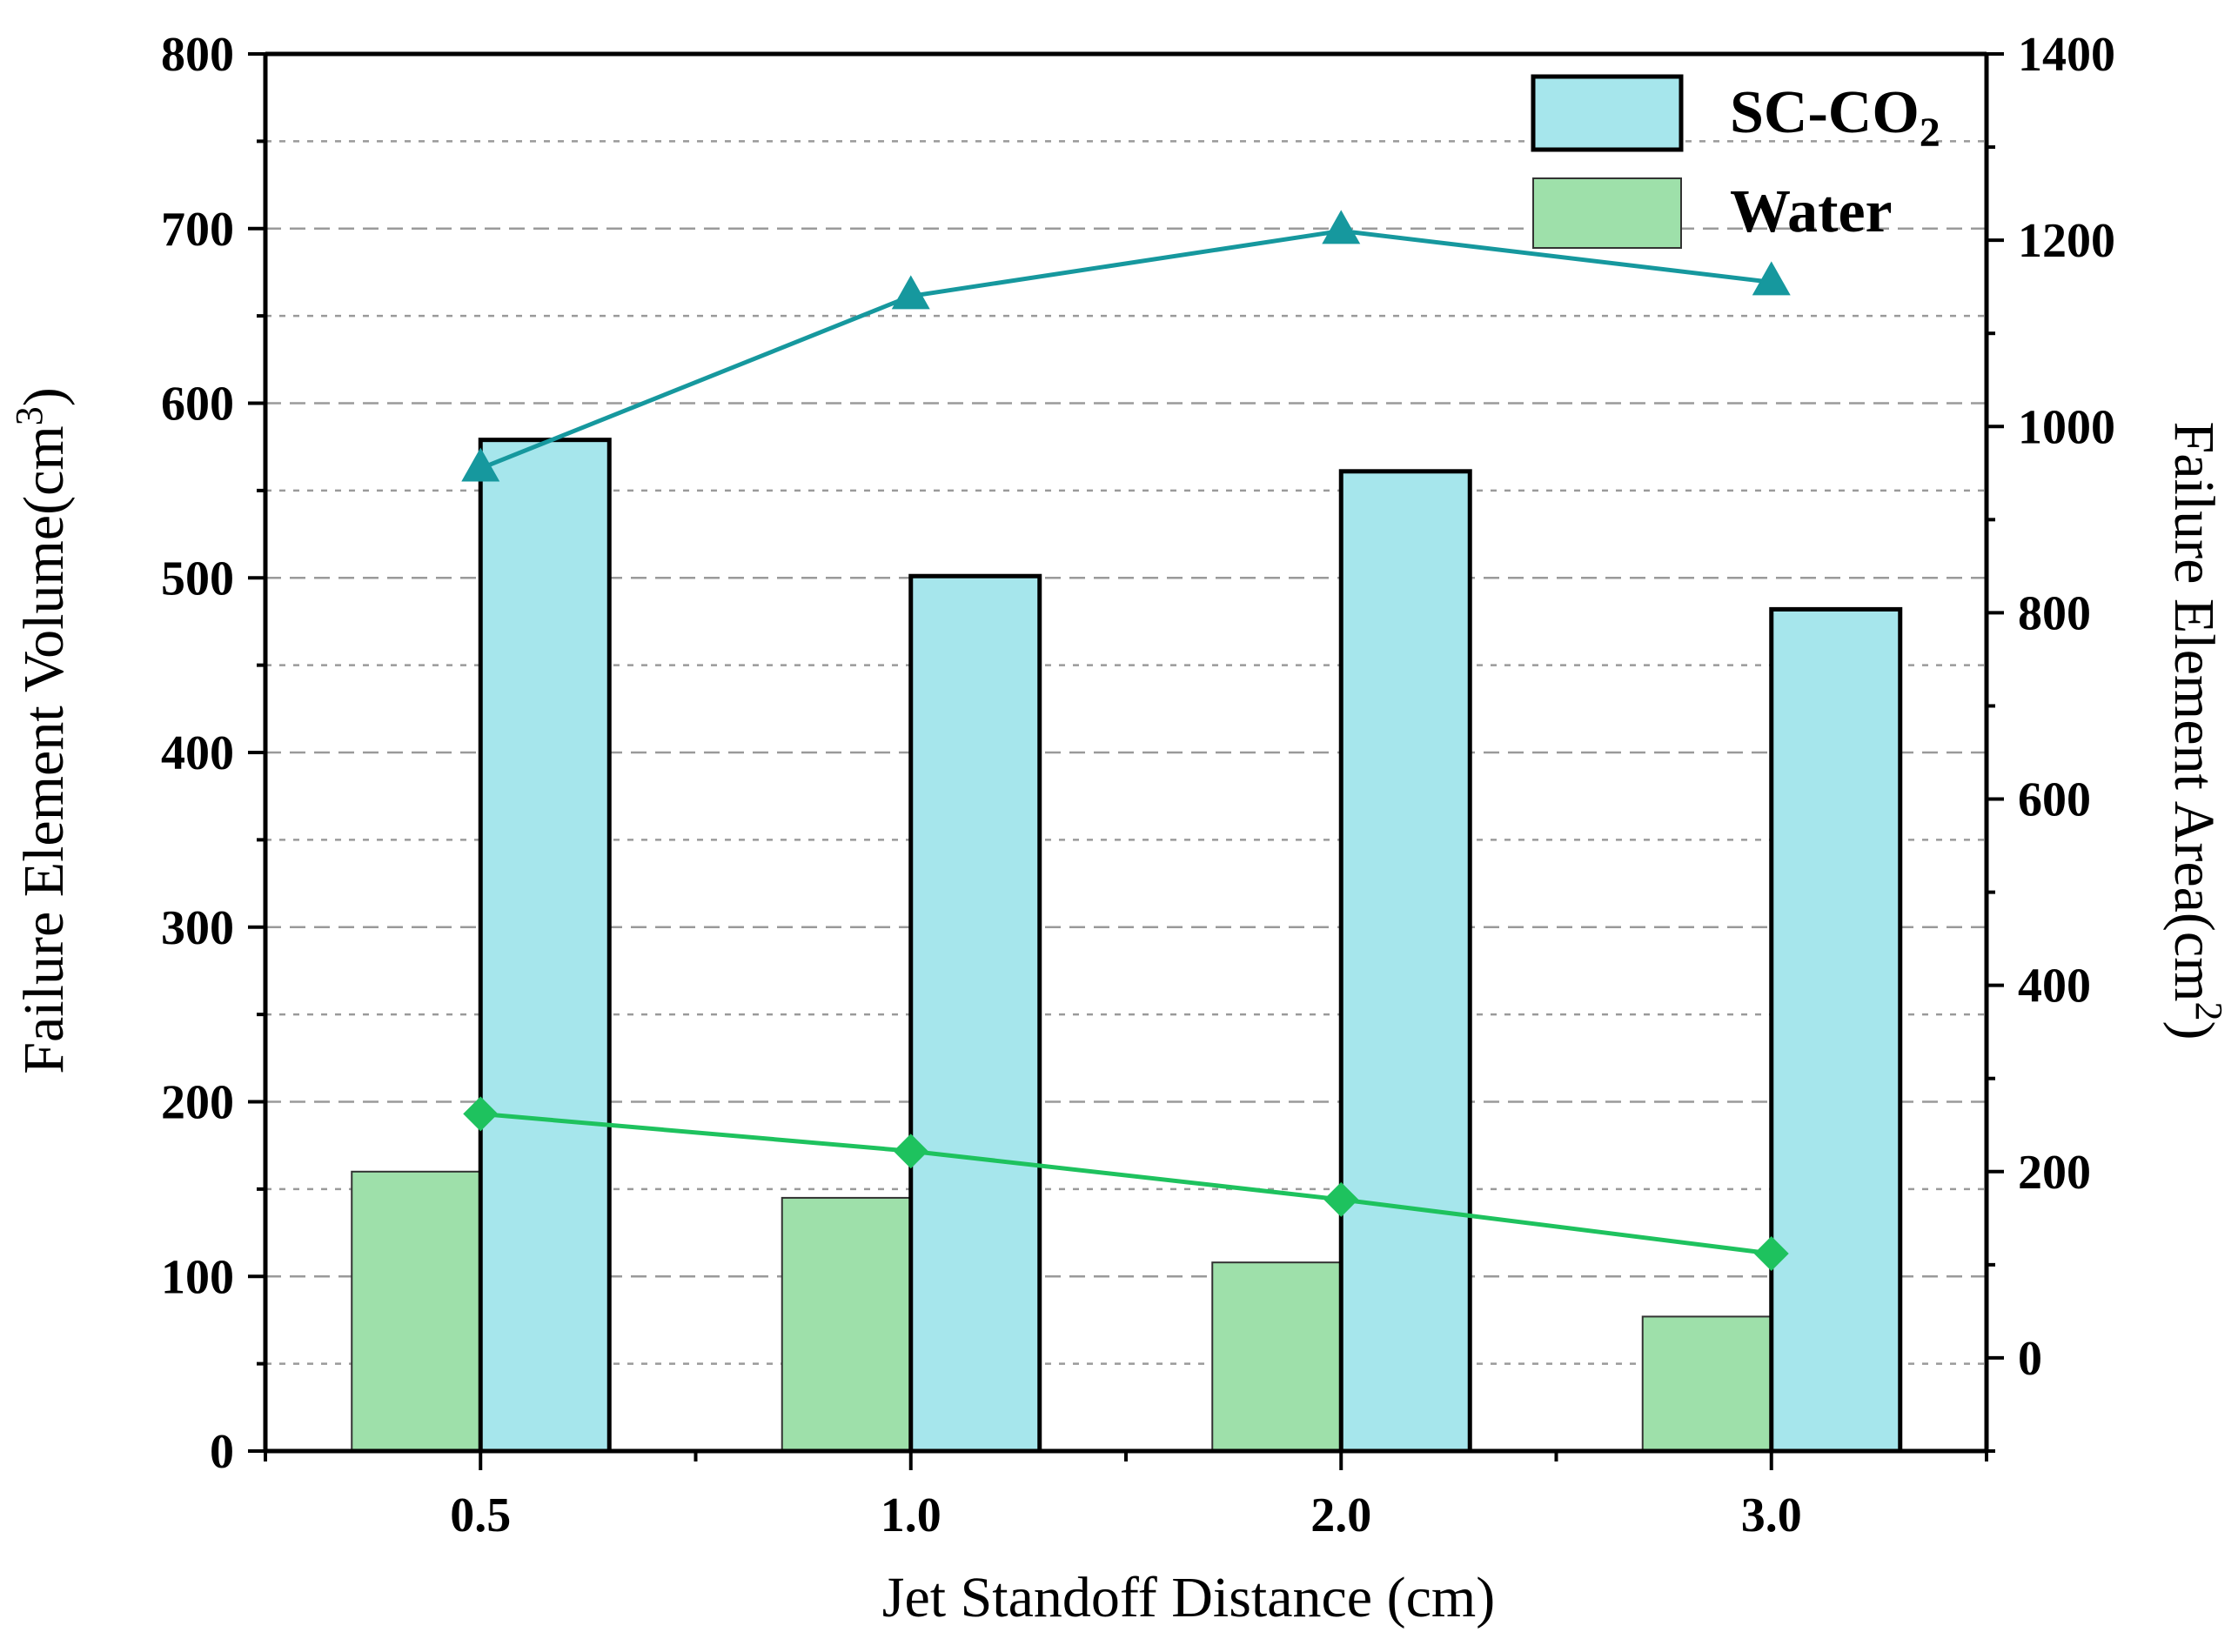 The width and height of the screenshot is (2238, 1652). Describe the element at coordinates (1405, 961) in the screenshot. I see `bar-sc-co2-2.0` at that location.